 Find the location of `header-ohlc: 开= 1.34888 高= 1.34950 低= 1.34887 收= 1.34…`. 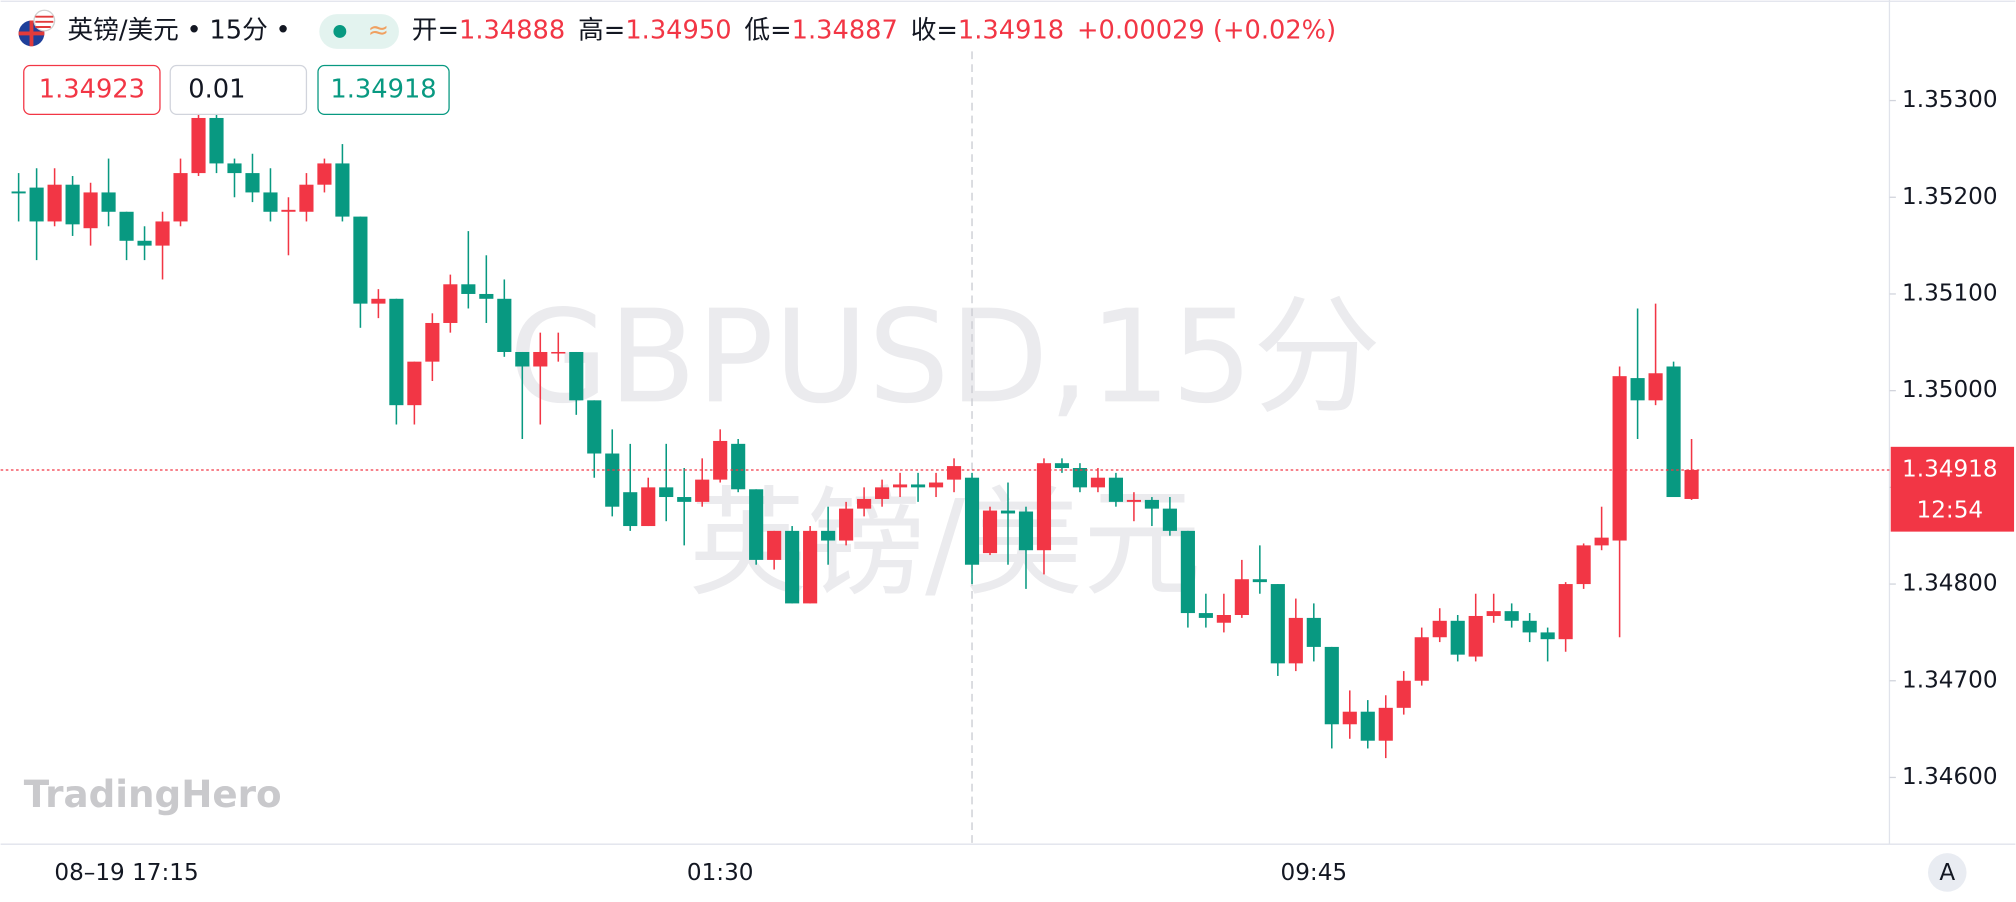

header-ohlc: 开= 1.34888 高= 1.34950 低= 1.34887 收= 1.34… is located at coordinates (874, 30).